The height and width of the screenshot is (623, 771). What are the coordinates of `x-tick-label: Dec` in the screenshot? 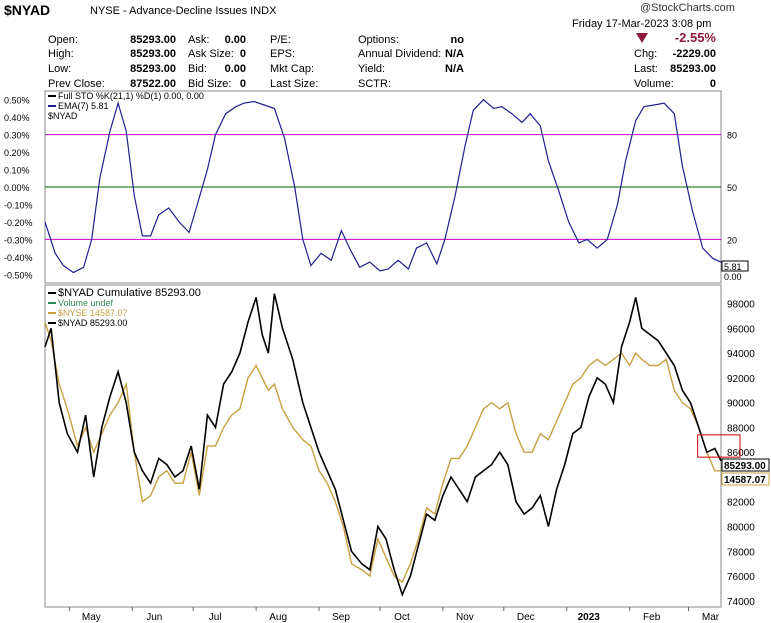 It's located at (526, 617).